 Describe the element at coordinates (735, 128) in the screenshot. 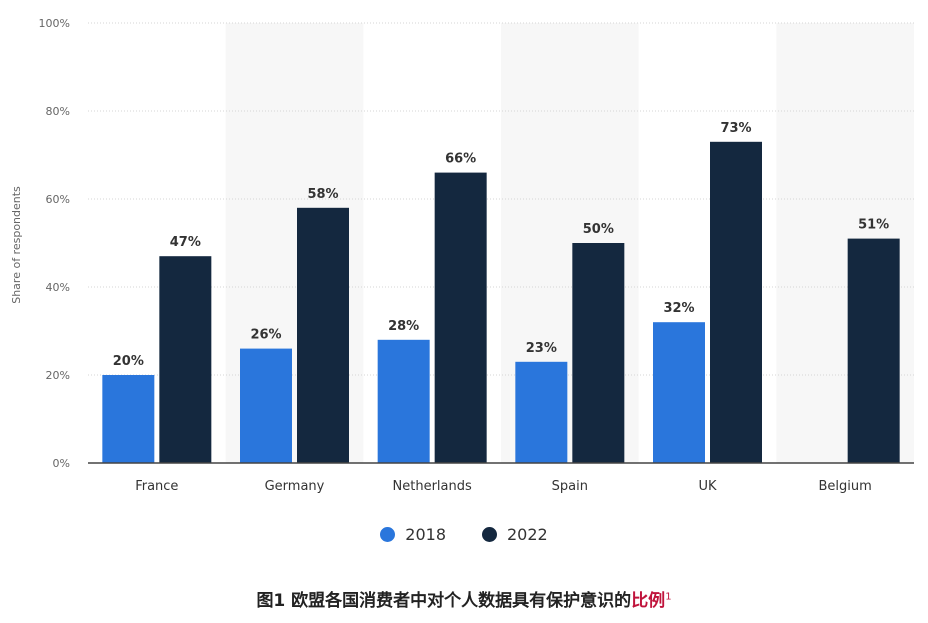

I see `data-label-uk-2022: 73%` at that location.